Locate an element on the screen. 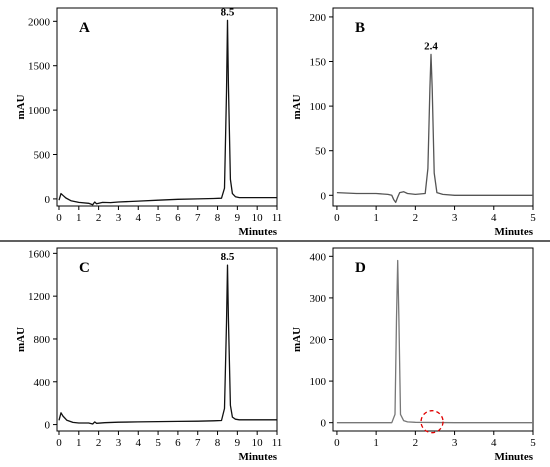  y-tick-label: 1600 is located at coordinates (39, 254).